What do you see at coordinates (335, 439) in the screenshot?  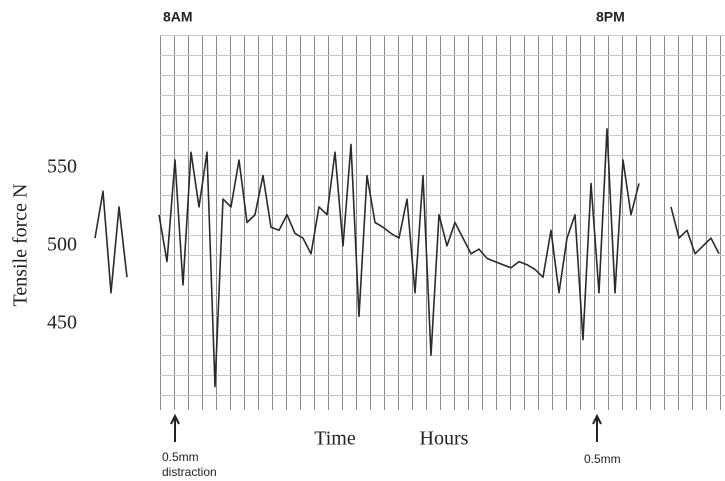 I see `x-axis-label: Time` at bounding box center [335, 439].